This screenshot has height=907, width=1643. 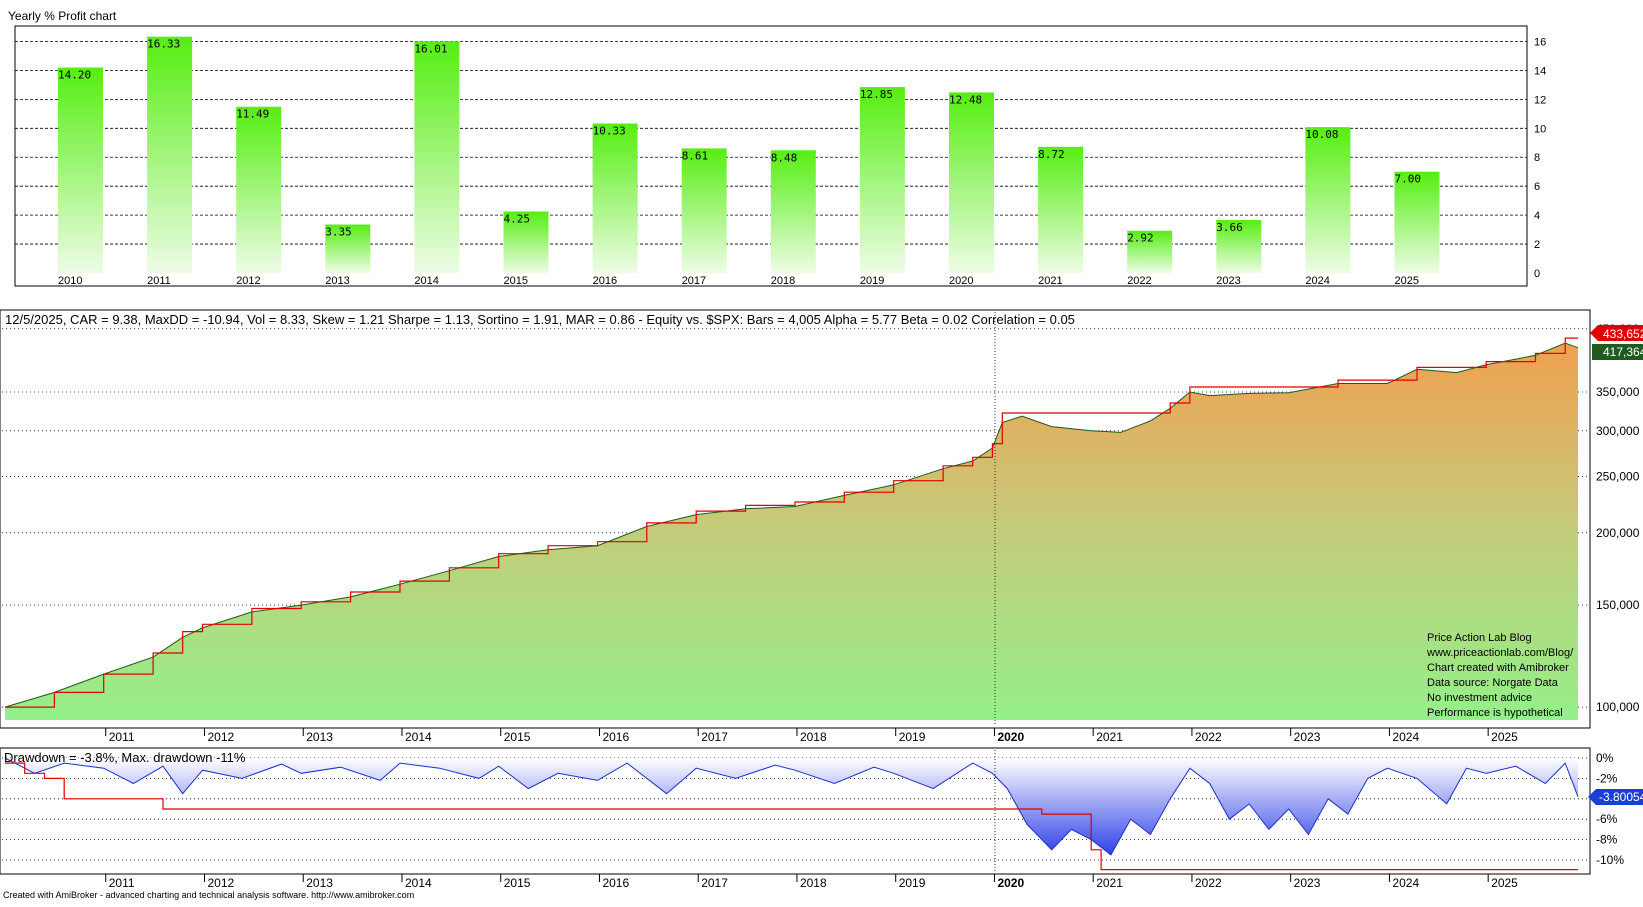 What do you see at coordinates (1610, 809) in the screenshot?
I see `drawdown-y-axis: 0%-2%-4%-6%-8%-10%` at bounding box center [1610, 809].